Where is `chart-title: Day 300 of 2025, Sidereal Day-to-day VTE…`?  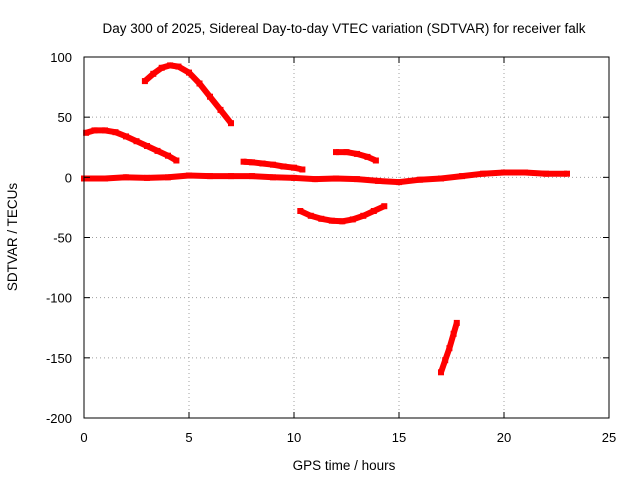 chart-title: Day 300 of 2025, Sidereal Day-to-day VTE… is located at coordinates (344, 28).